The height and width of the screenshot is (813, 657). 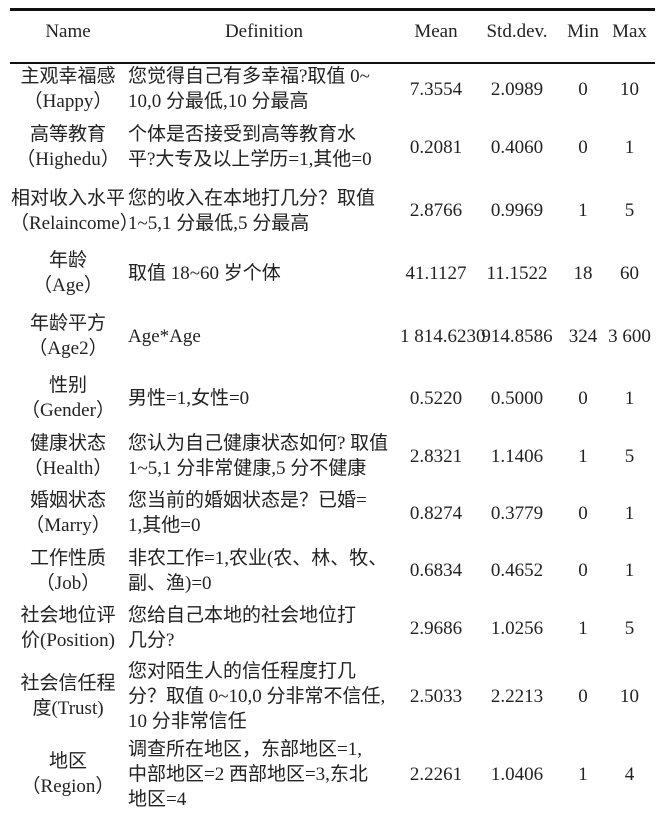 What do you see at coordinates (517, 336) in the screenshot?
I see `std-dev-cell: 914.8586` at bounding box center [517, 336].